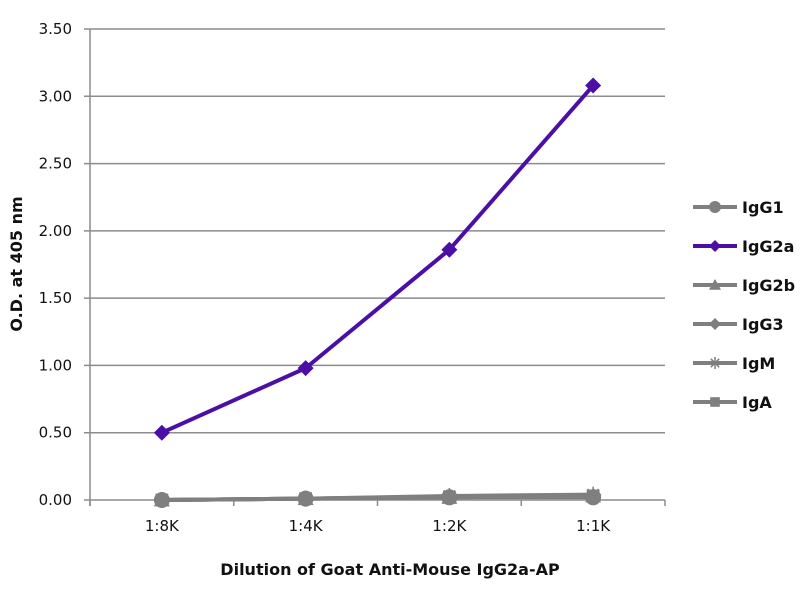 This screenshot has width=800, height=600. I want to click on legend-item: IgA, so click(732, 402).